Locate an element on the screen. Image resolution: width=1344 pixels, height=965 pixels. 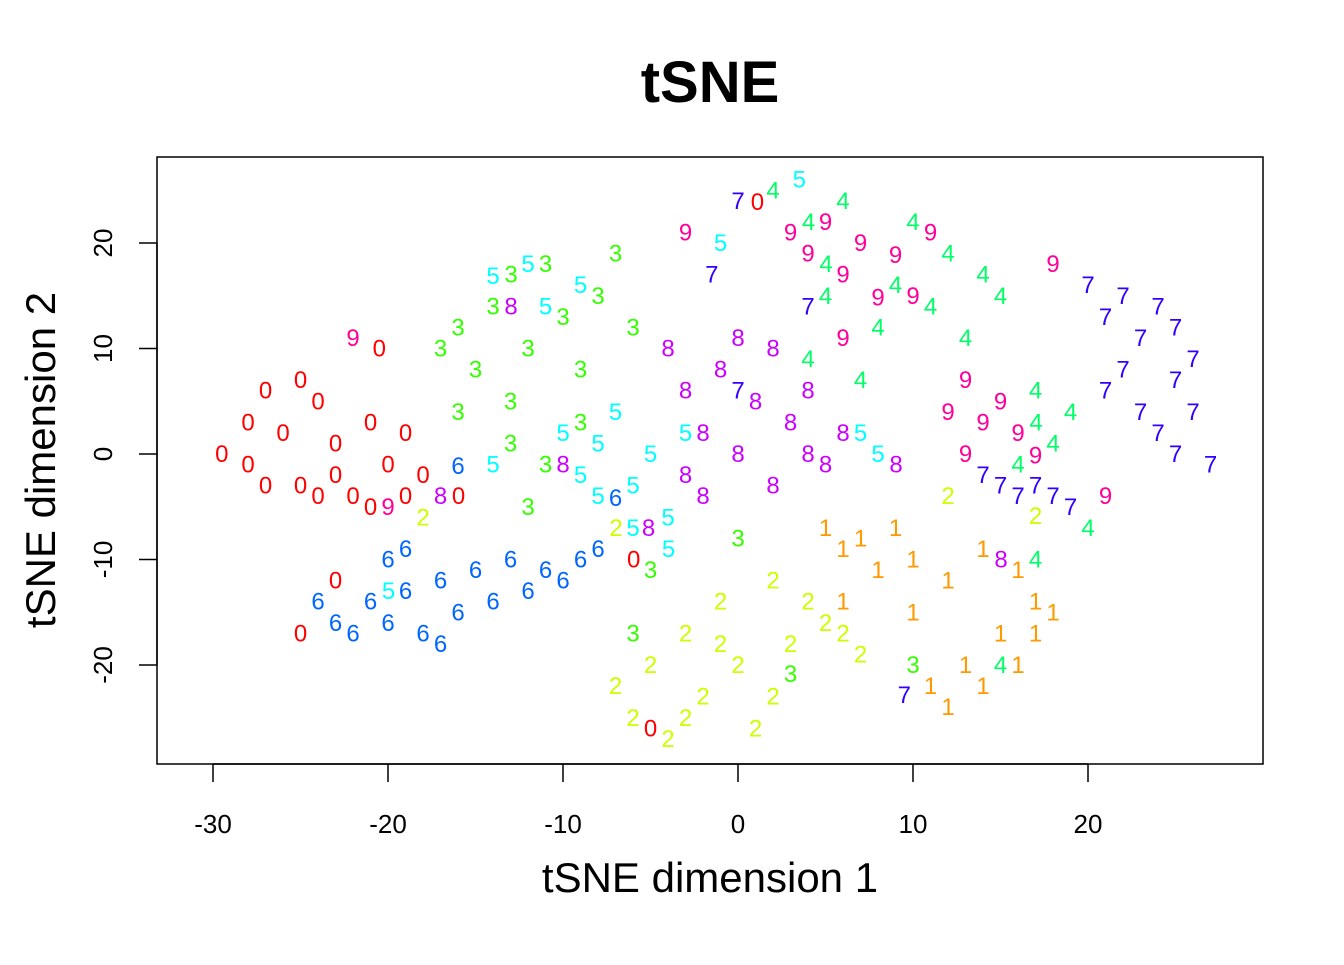
x-tick-label: -10 is located at coordinates (563, 824).